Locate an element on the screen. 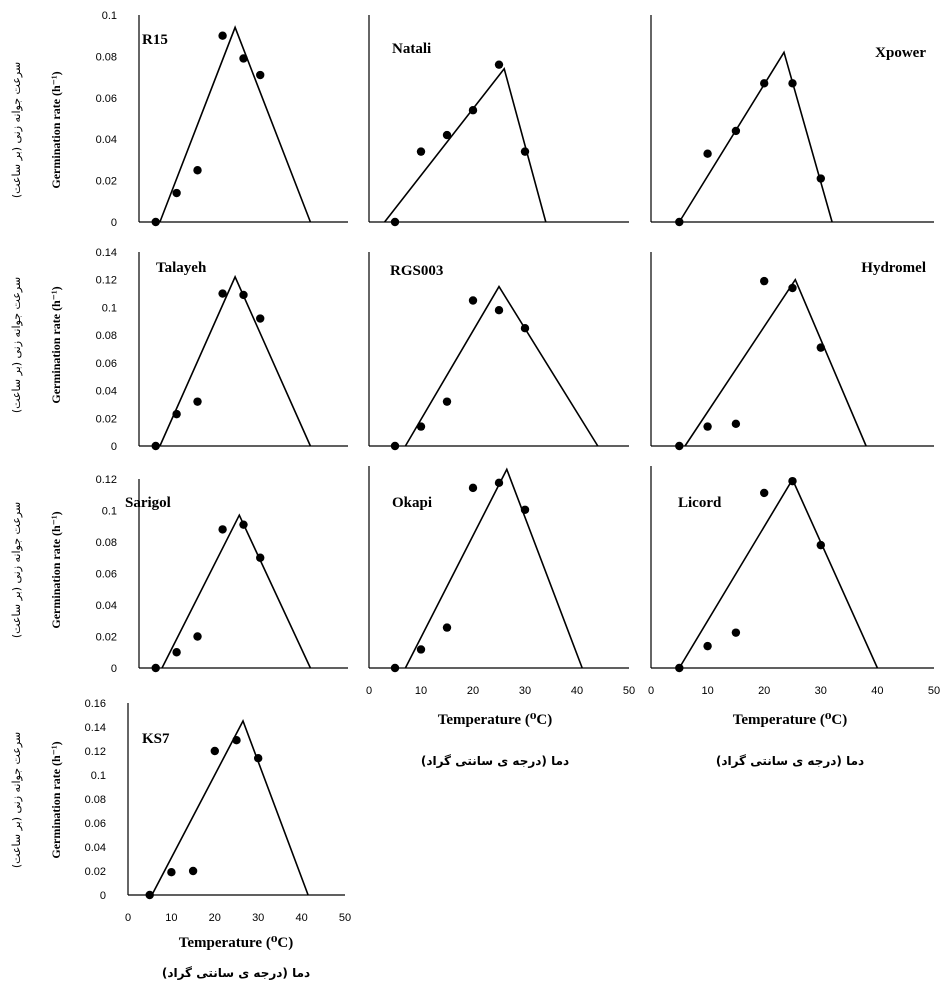  panel-label: Sarigol is located at coordinates (148, 503).